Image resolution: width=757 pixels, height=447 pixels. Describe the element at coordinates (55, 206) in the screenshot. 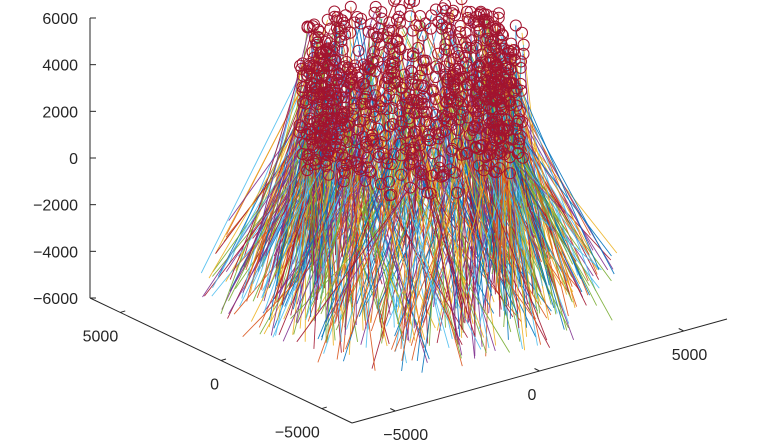

I see `z-tick-label: −2000` at that location.